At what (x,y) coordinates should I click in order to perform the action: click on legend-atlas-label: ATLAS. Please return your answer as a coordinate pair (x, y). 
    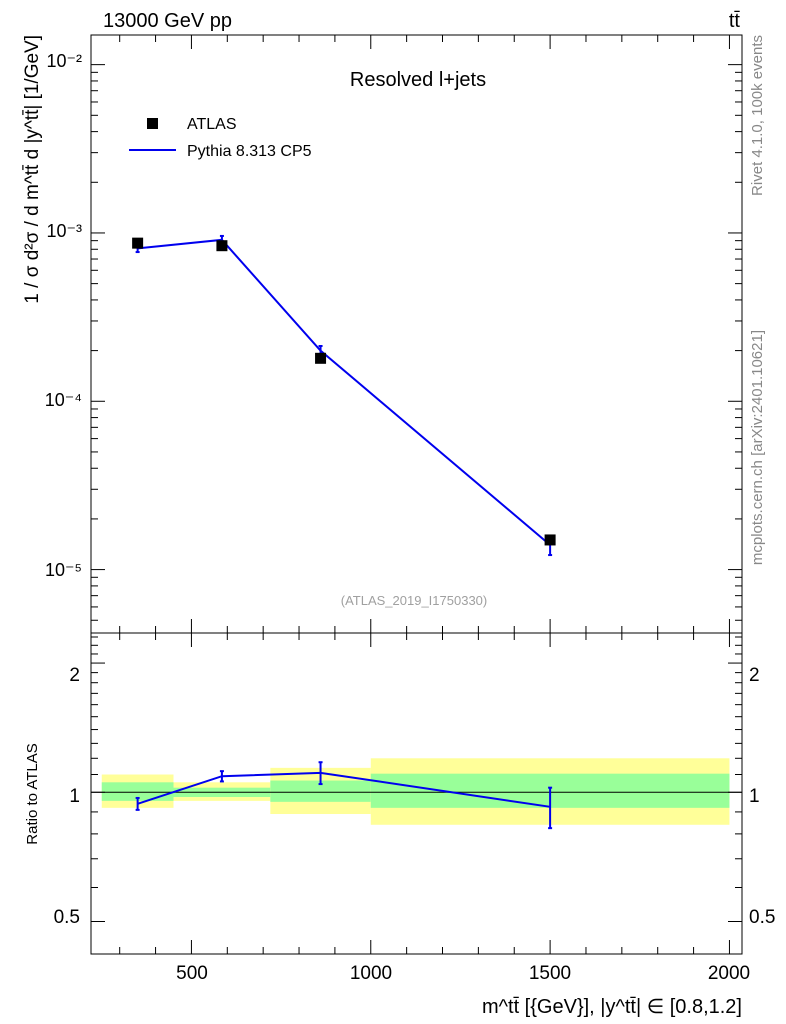
    Looking at the image, I should click on (212, 124).